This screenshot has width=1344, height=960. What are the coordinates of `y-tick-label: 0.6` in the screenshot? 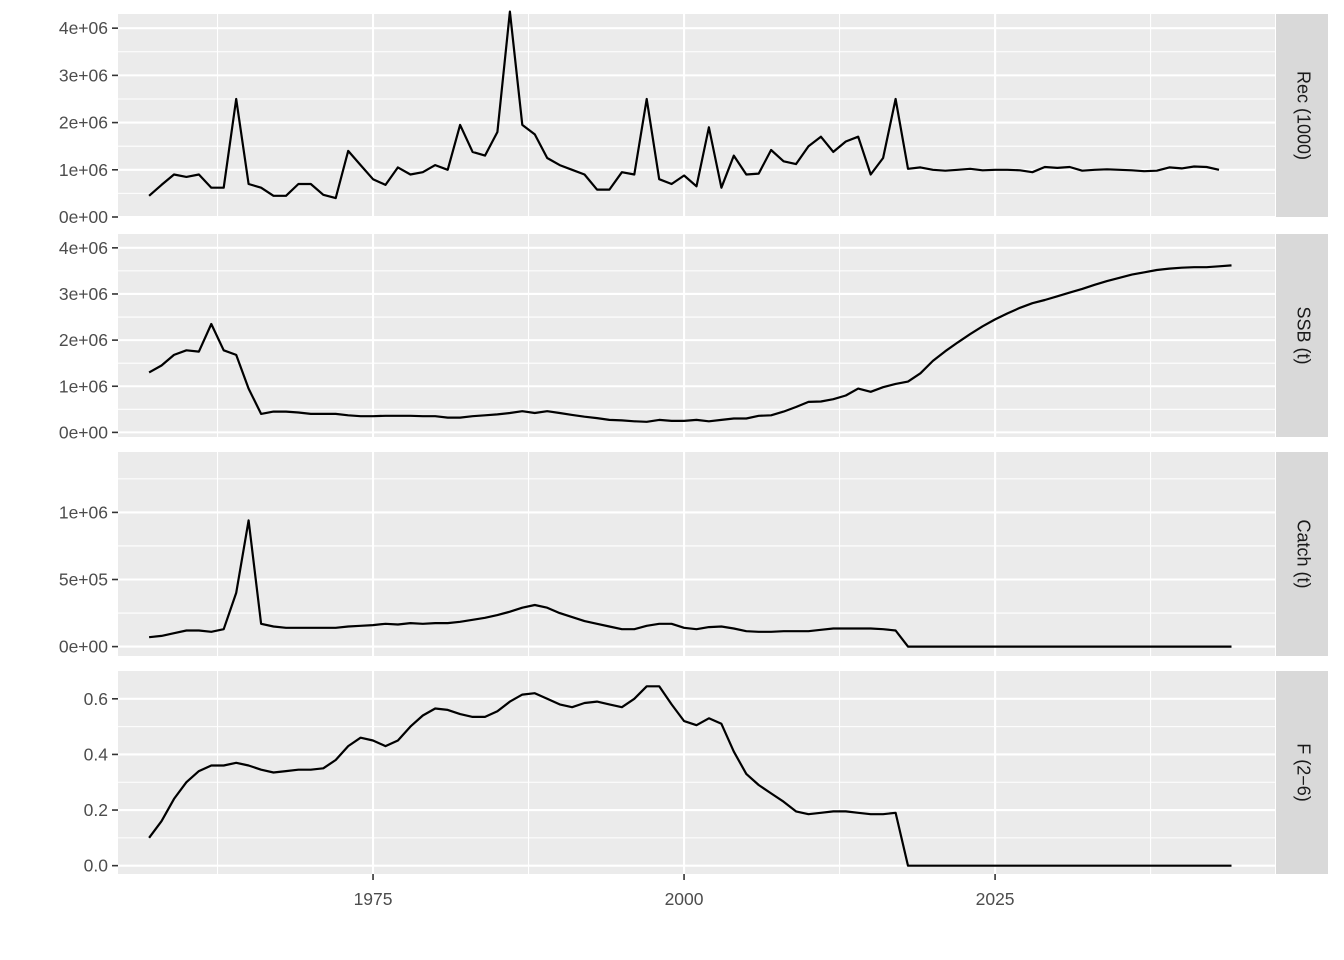 It's located at (96, 699).